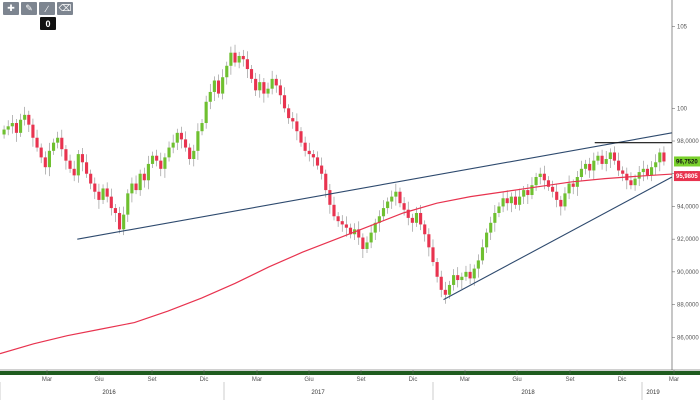  I want to click on crosshair-tool-button: ✚, so click(11, 8).